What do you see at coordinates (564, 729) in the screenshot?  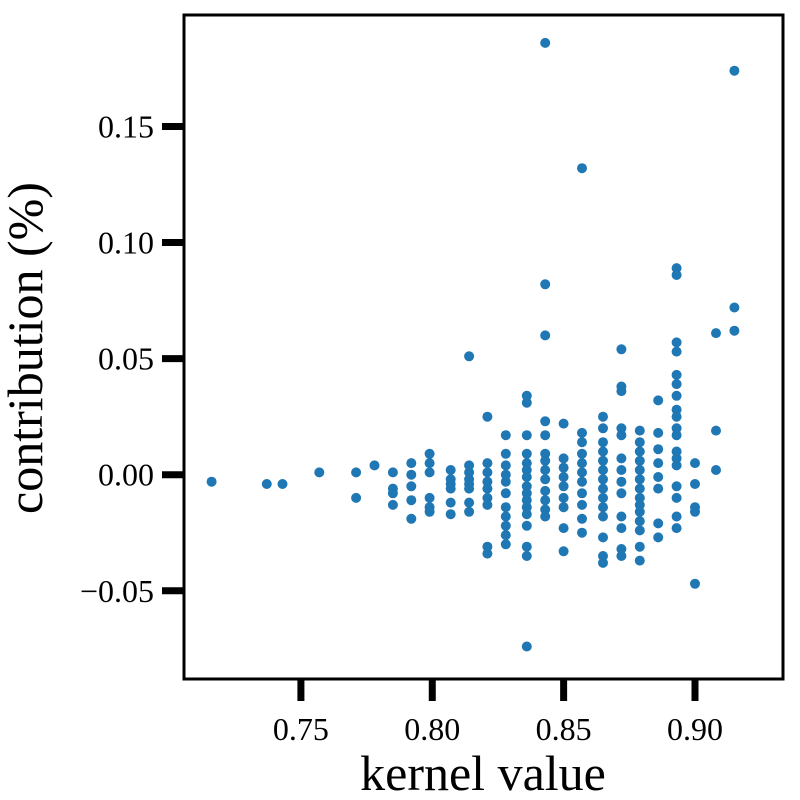 I see `x-tick-label: 0.85` at bounding box center [564, 729].